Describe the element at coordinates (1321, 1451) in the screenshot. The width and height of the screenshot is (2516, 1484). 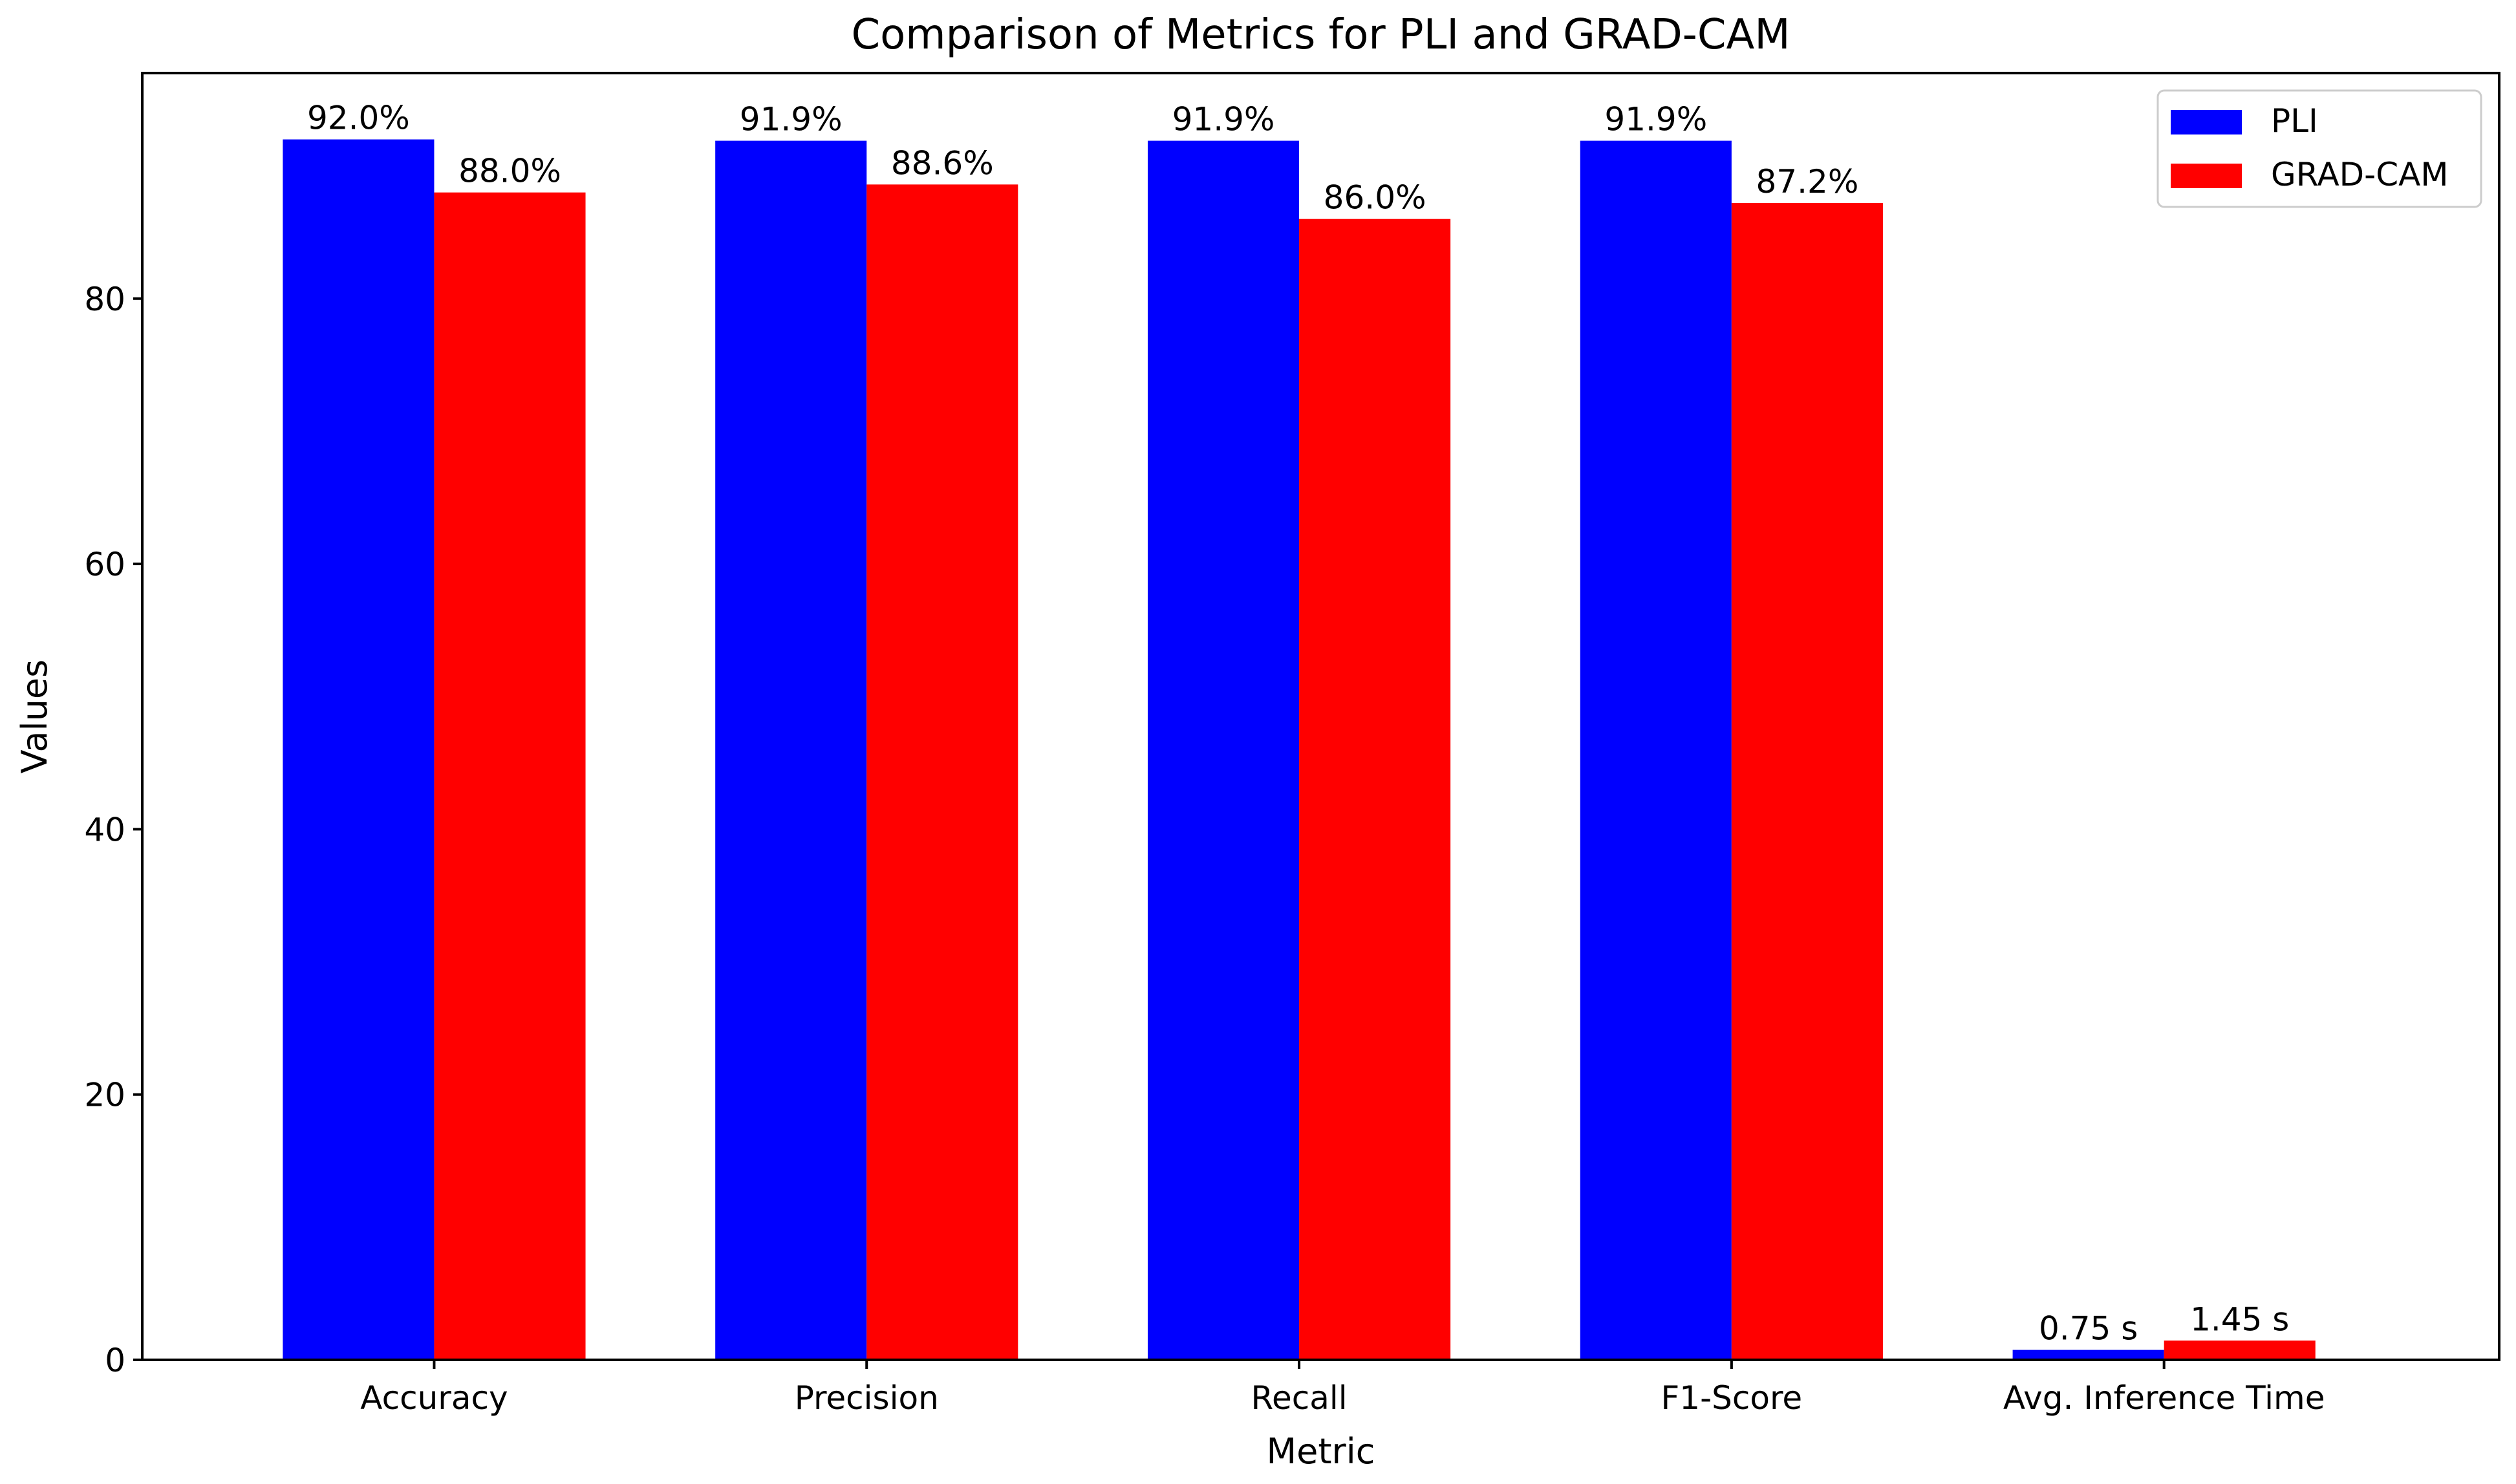
I see `x-axis-label: Metric` at that location.